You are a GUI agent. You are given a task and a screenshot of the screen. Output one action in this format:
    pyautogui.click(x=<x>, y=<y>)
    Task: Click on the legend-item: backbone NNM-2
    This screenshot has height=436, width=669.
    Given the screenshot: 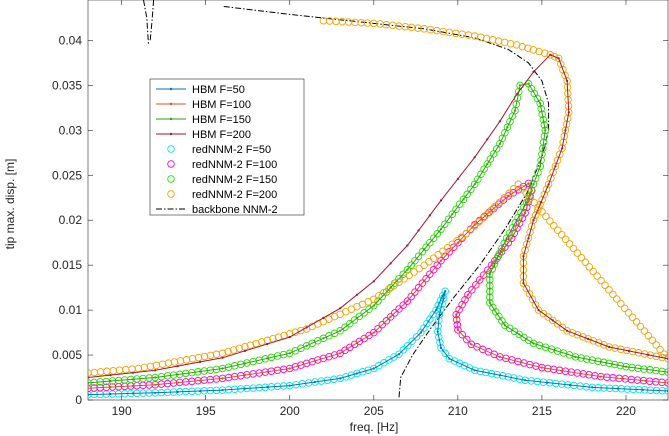 What is the action you would take?
    pyautogui.click(x=217, y=210)
    